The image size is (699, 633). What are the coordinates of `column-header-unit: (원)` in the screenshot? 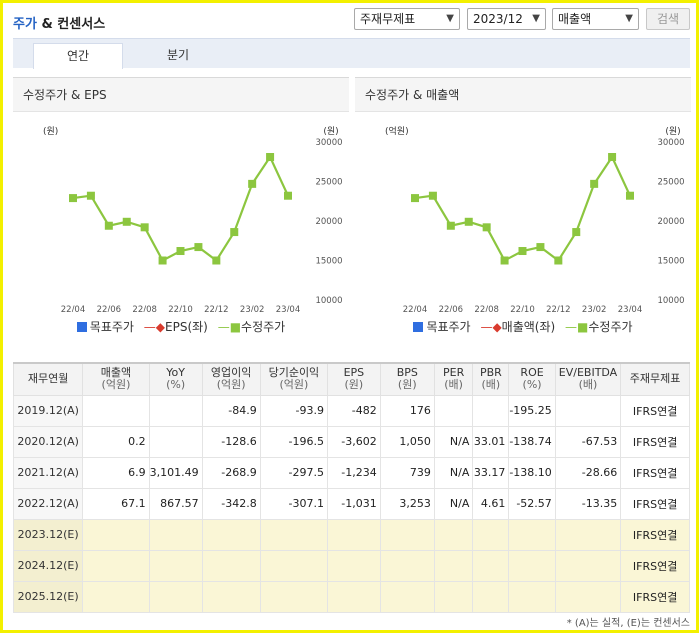 It's located at (354, 385).